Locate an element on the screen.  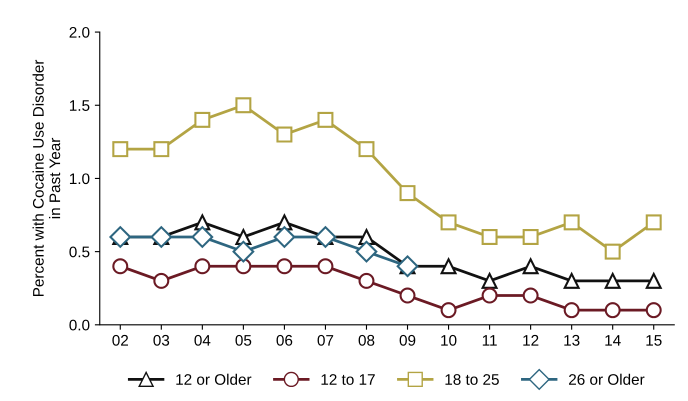
x-tick-label: 07 is located at coordinates (326, 340).